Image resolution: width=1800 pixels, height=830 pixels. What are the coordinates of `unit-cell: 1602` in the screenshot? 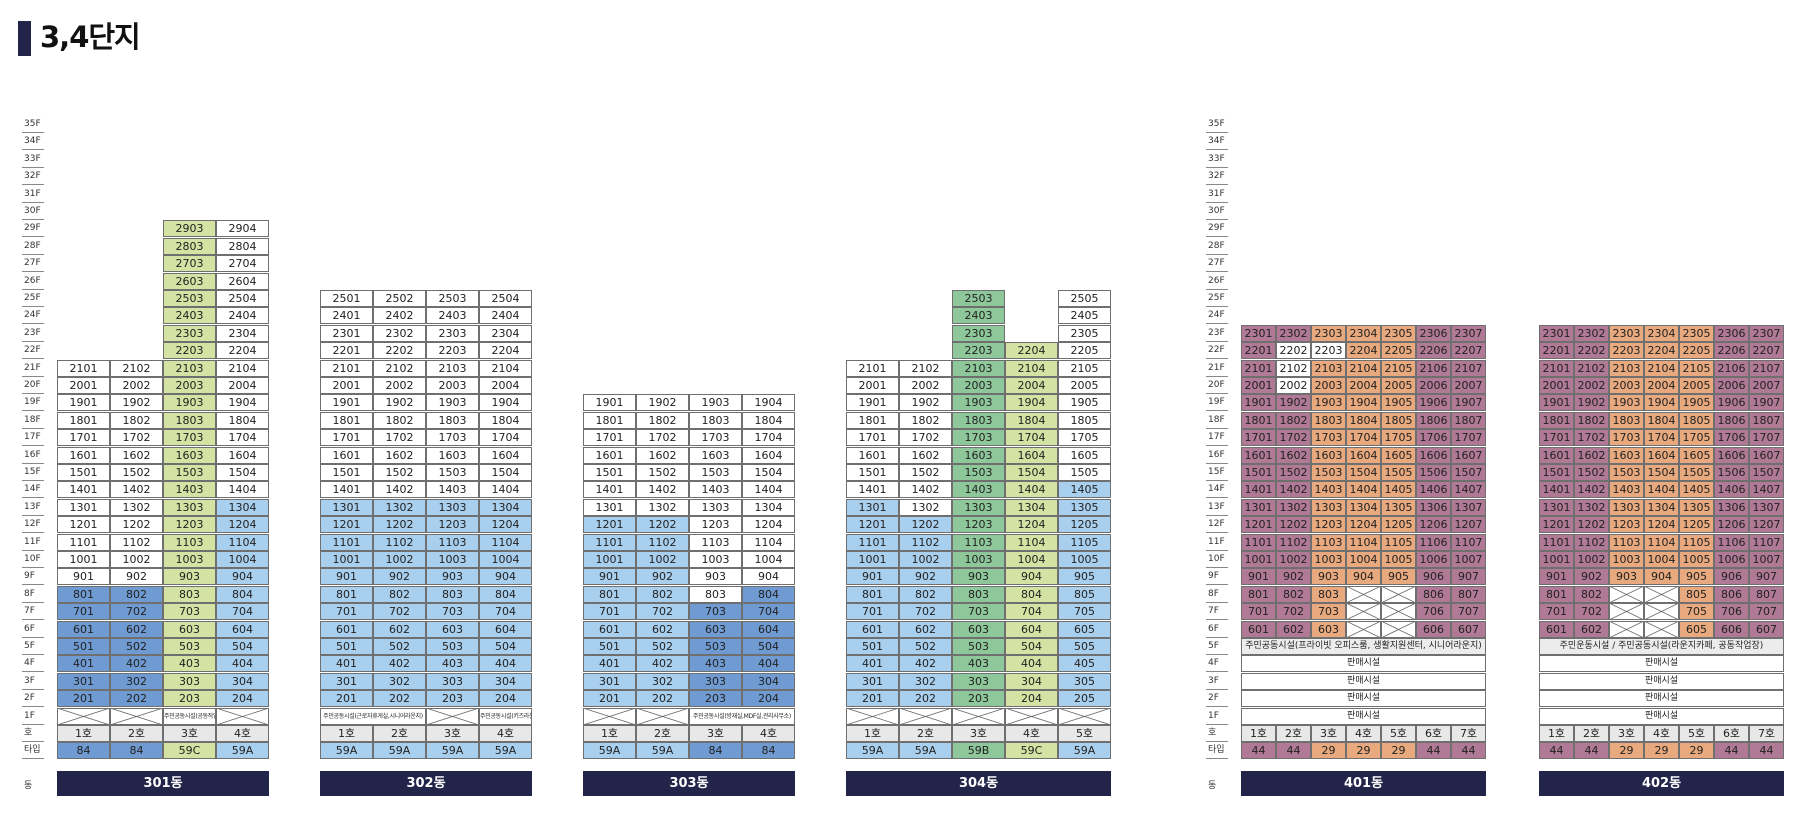 It's located at (925, 455).